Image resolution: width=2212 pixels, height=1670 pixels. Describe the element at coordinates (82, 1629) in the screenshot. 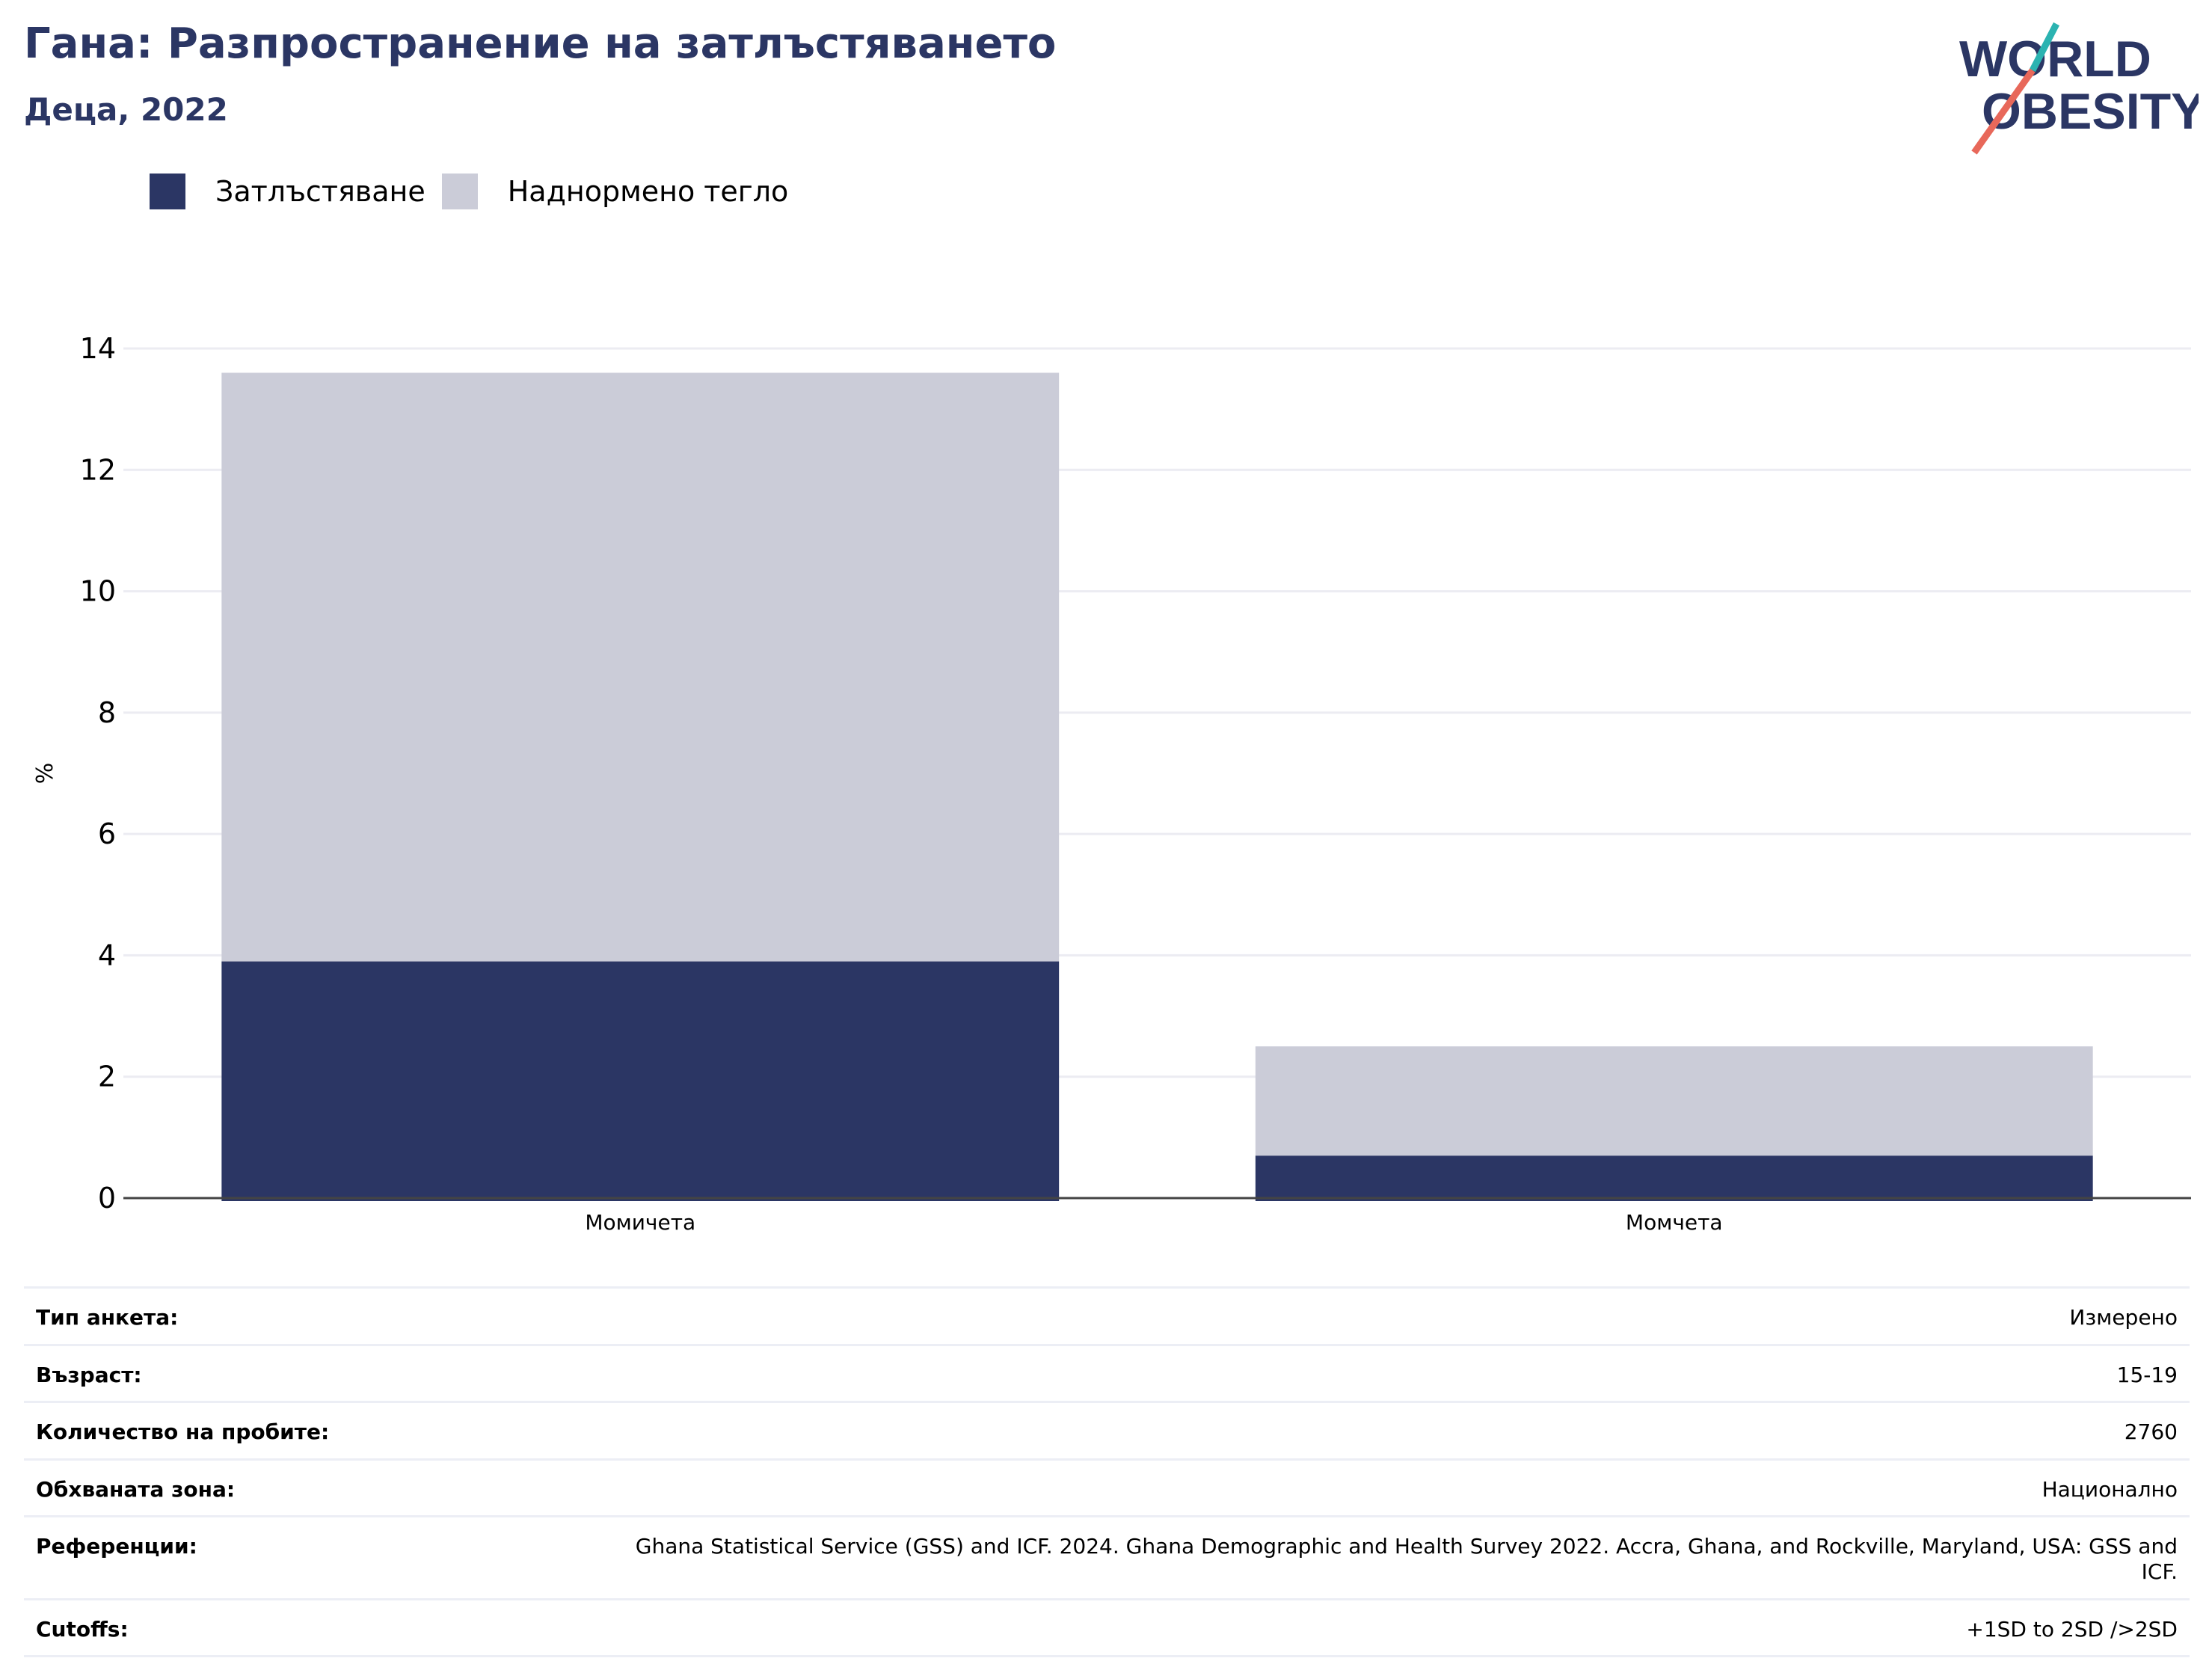

I see `meta-label: Cutoffs:` at that location.